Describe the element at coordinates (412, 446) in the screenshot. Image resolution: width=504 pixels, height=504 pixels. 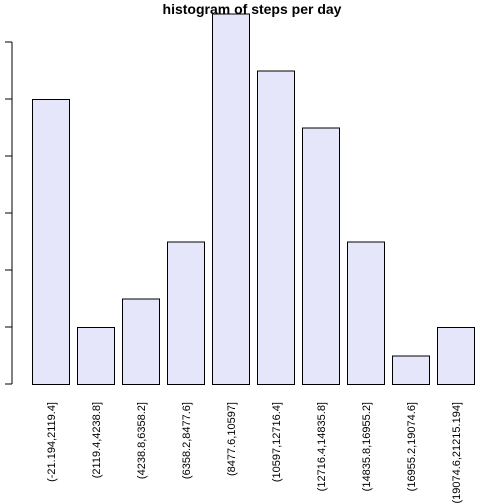
I see `x-tick-label: (16955.2,19074.6]` at that location.